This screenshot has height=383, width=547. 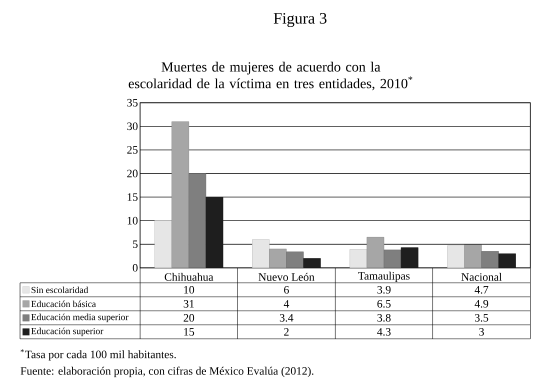 What do you see at coordinates (60, 290) in the screenshot?
I see `legend-label: Sin escolaridad` at bounding box center [60, 290].